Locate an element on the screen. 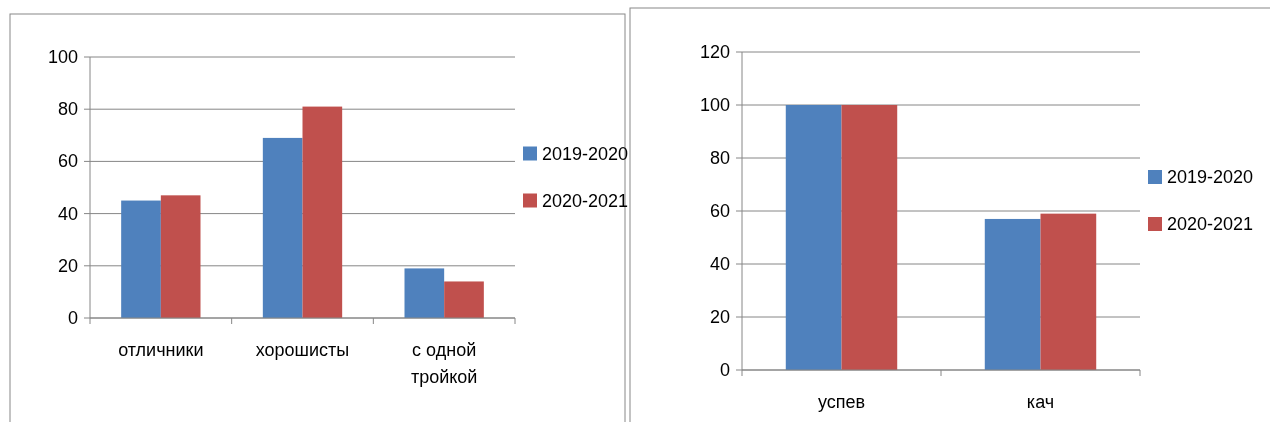 Image resolution: width=1270 pixels, height=422 pixels. x-tick-label: успев is located at coordinates (841, 402).